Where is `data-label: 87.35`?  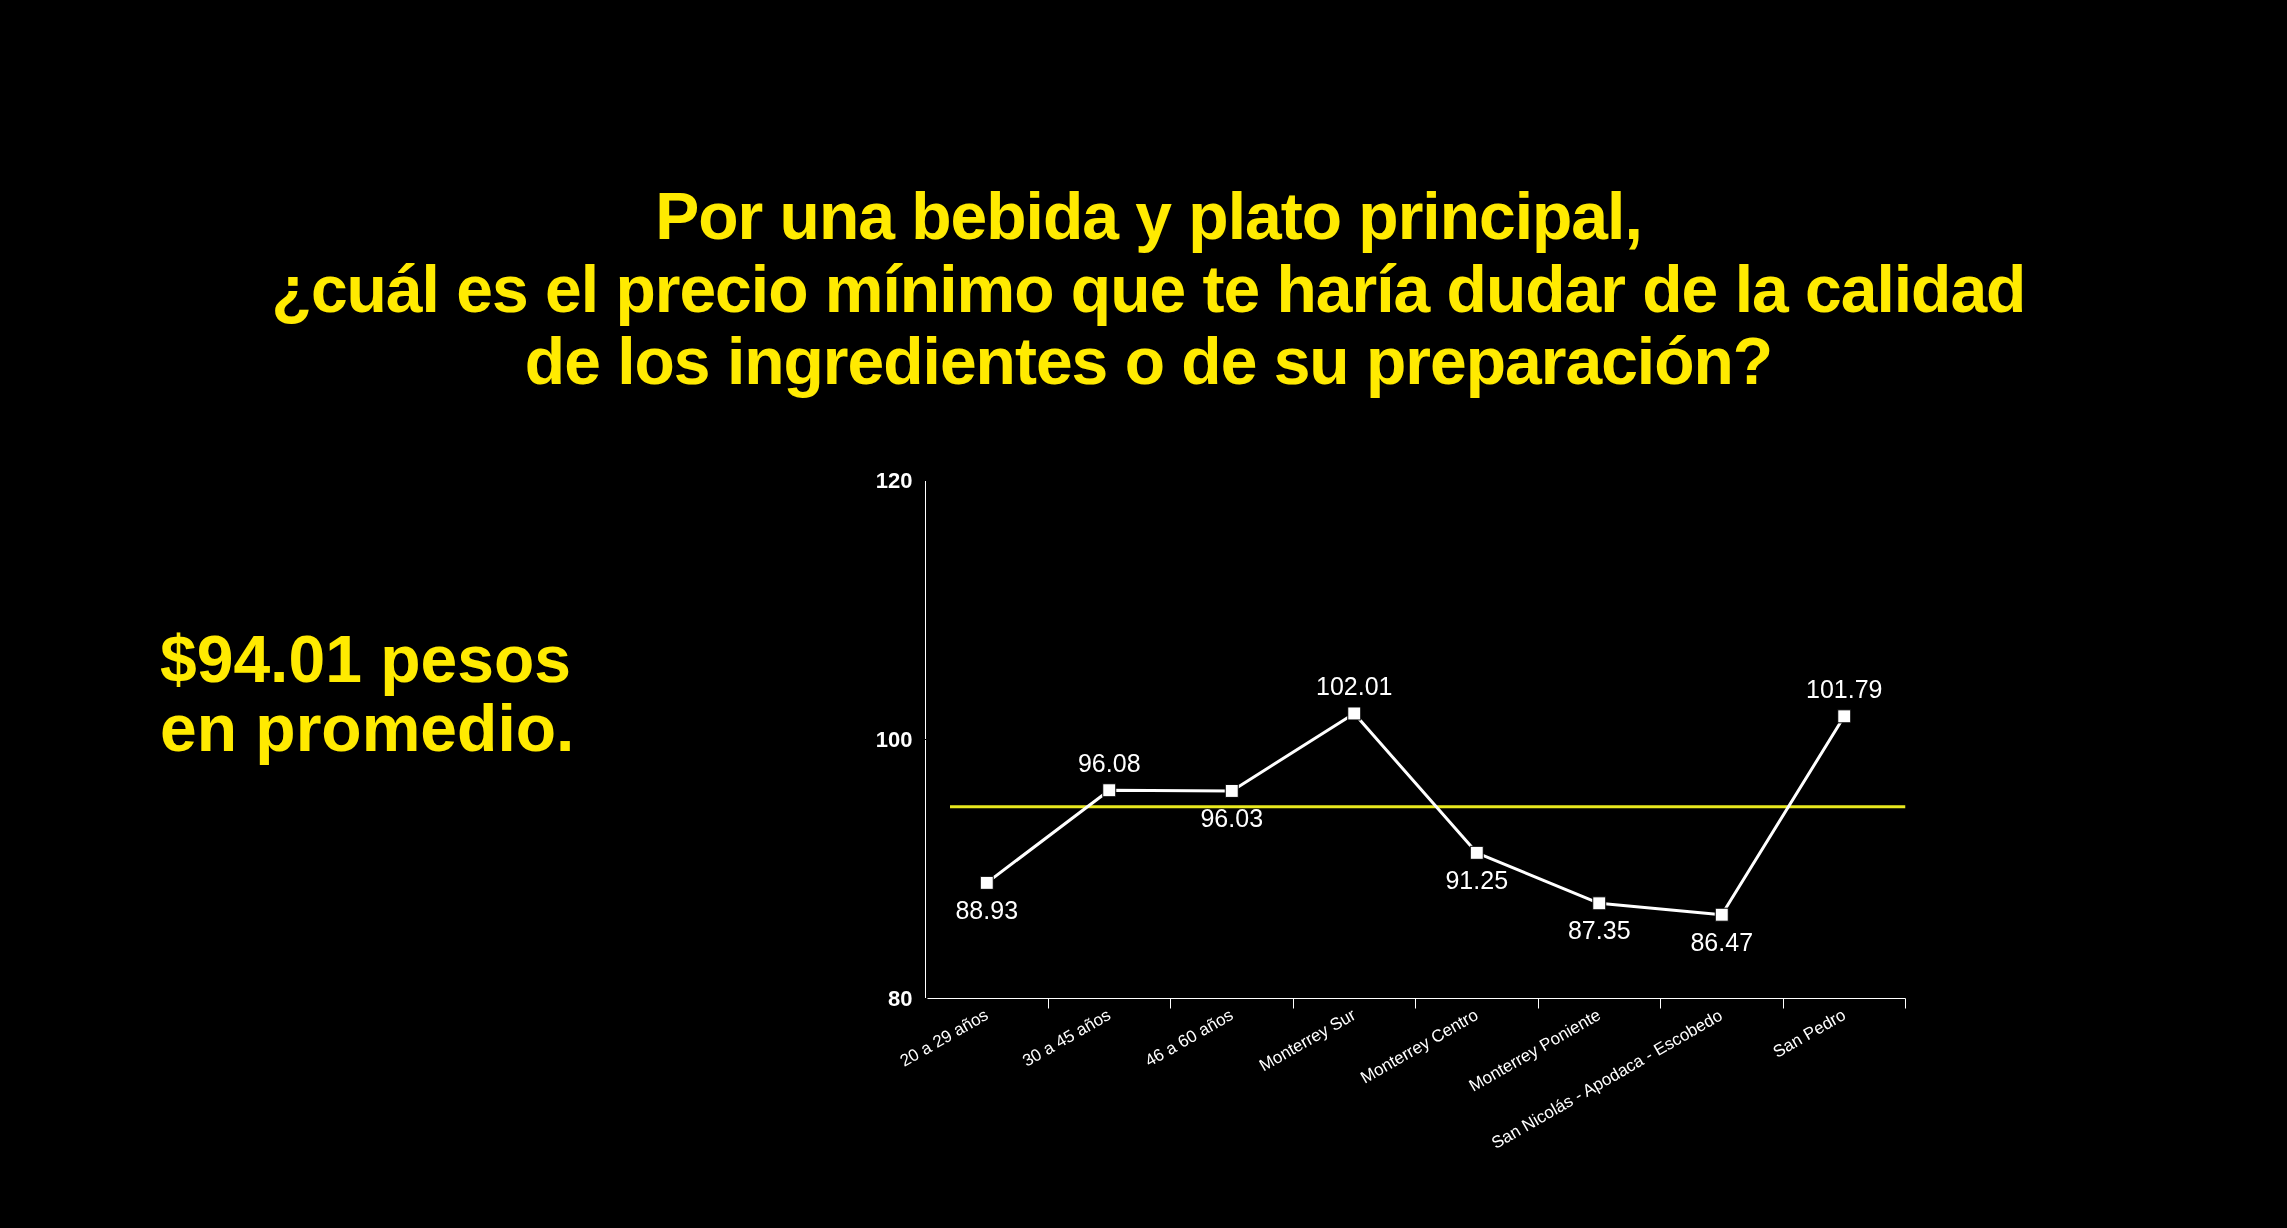 data-label: 87.35 is located at coordinates (1599, 930).